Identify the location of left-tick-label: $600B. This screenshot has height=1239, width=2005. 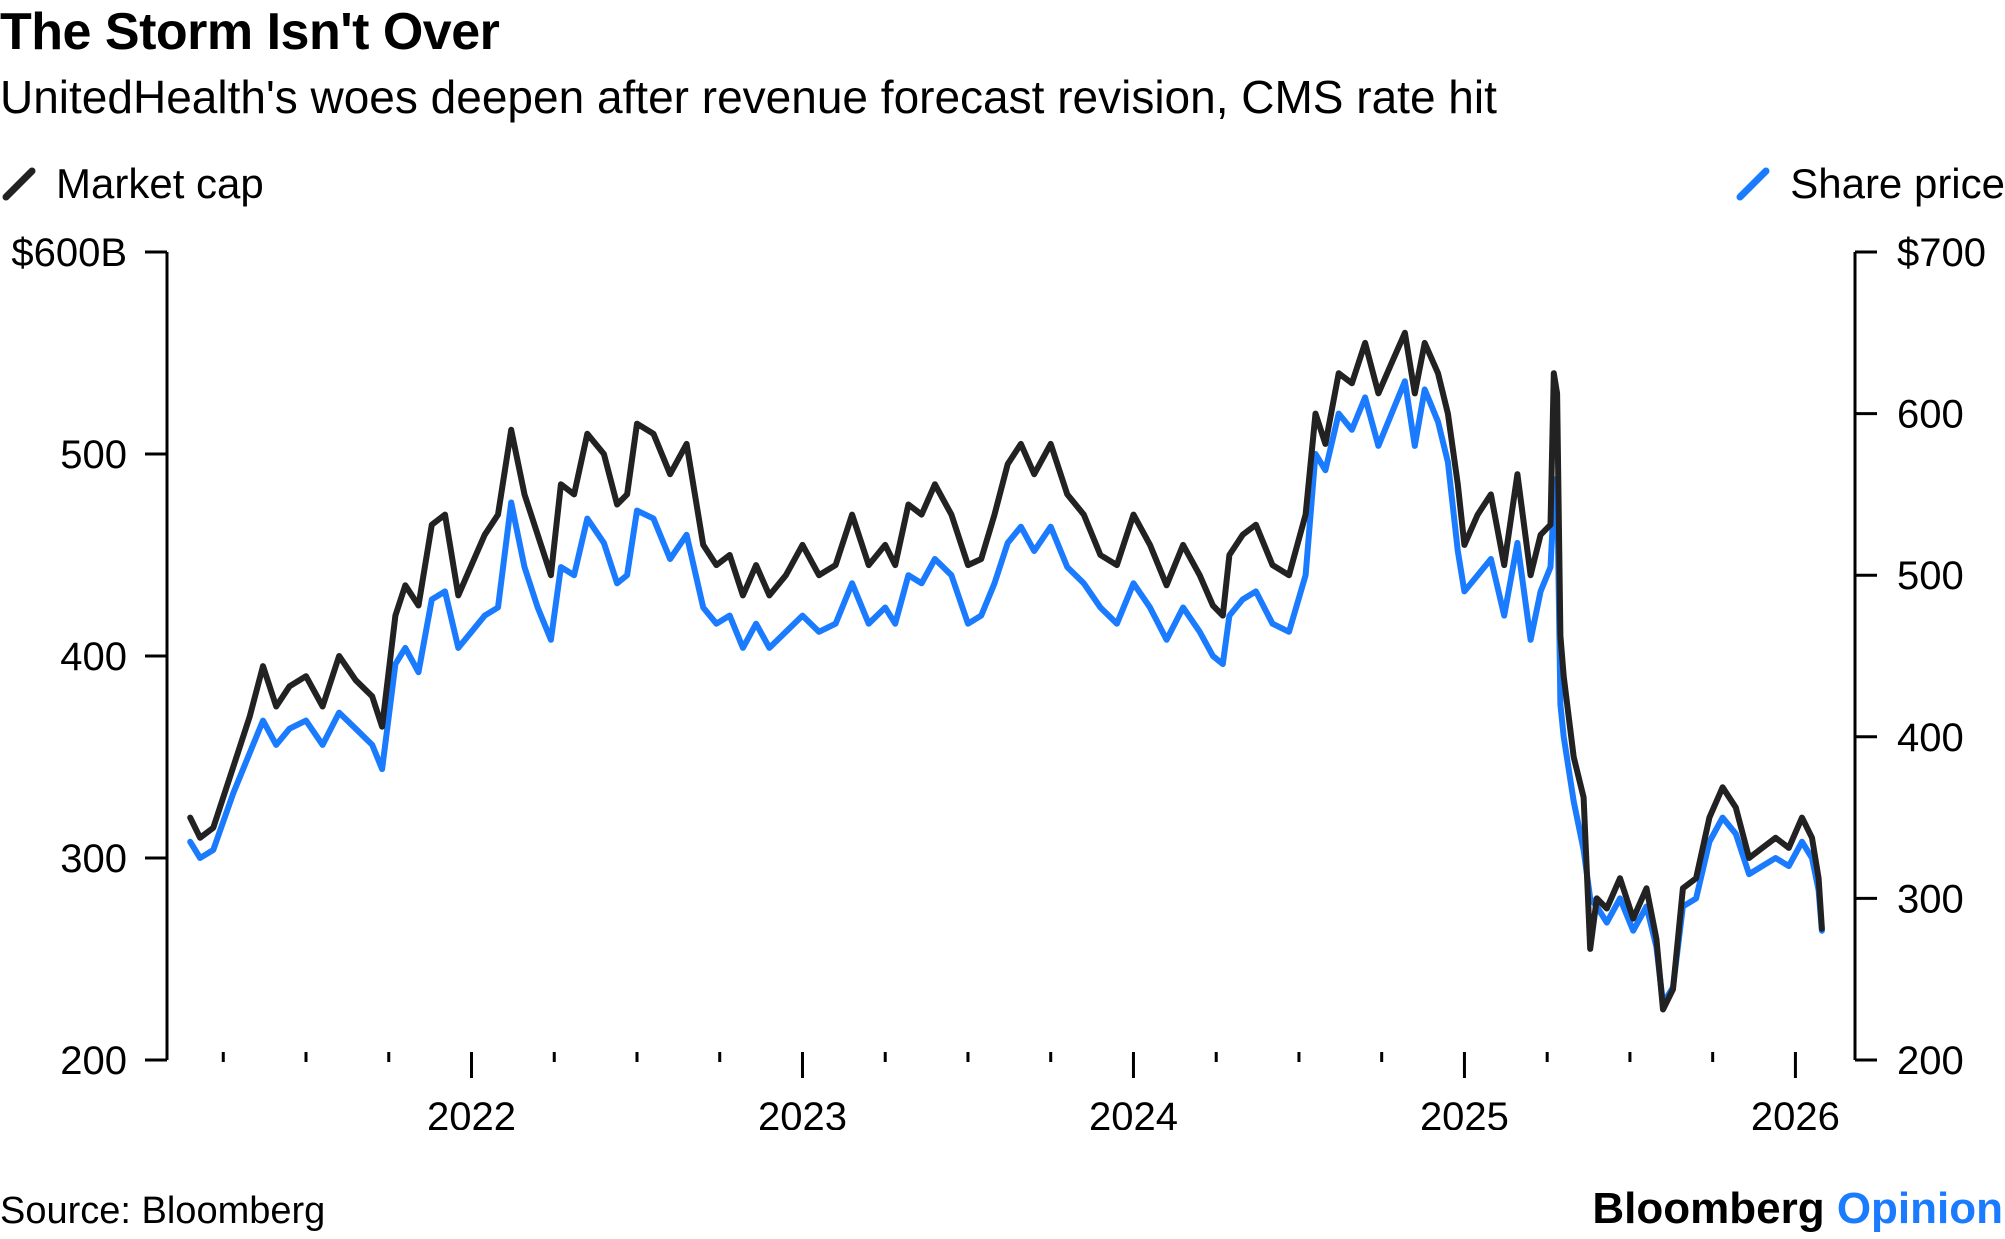
(69, 253).